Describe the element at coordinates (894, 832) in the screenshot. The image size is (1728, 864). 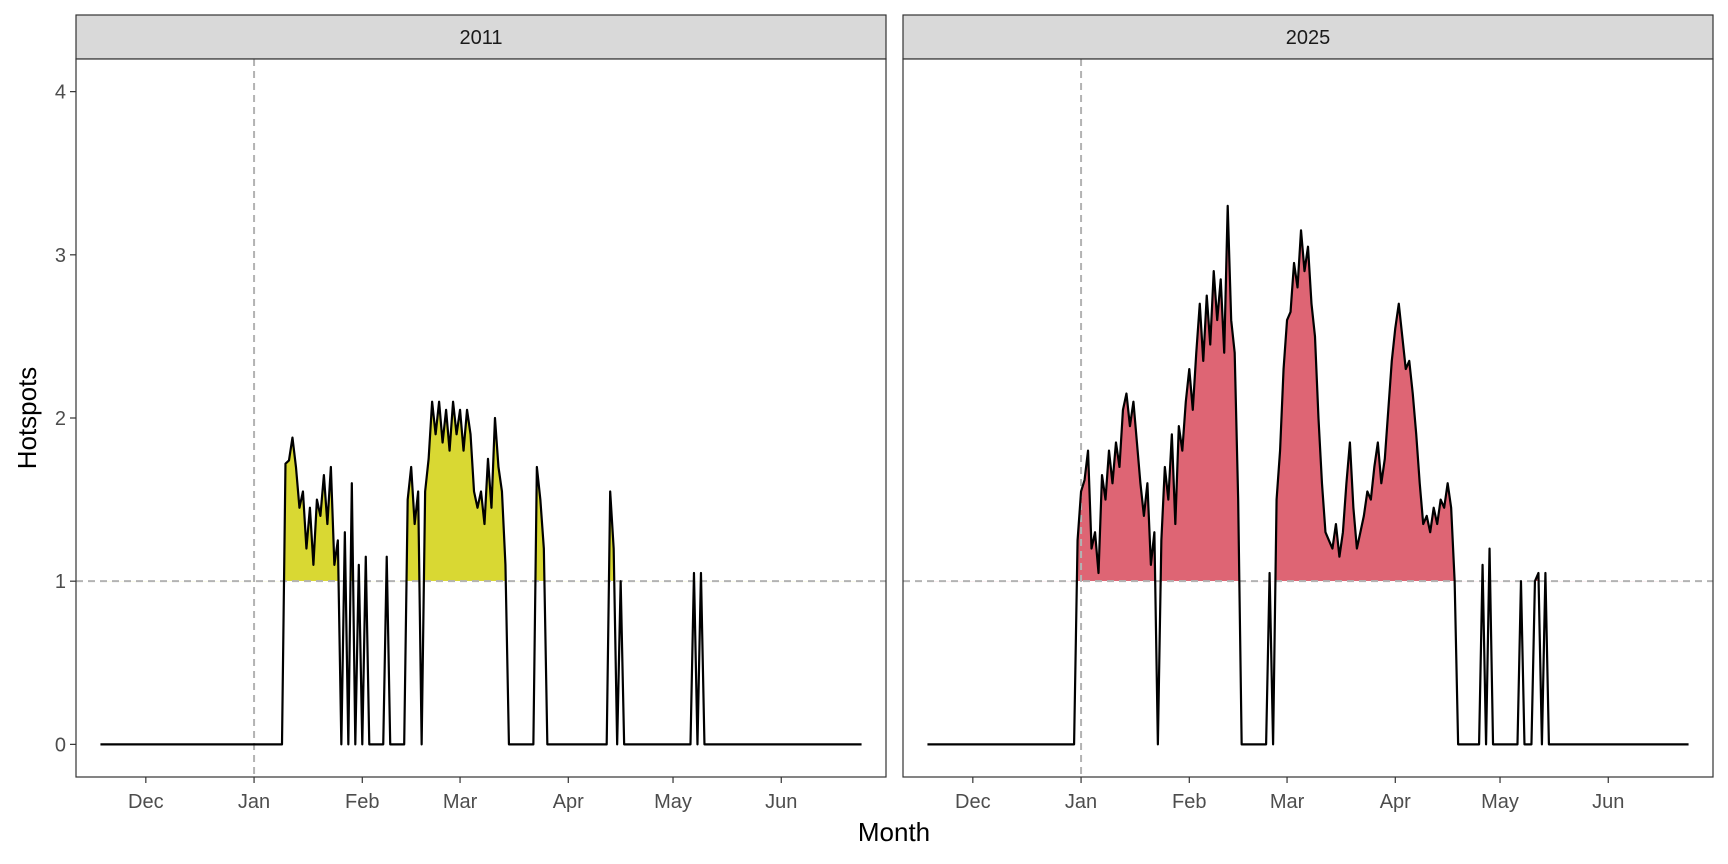
I see `x-axis-title: Month` at that location.